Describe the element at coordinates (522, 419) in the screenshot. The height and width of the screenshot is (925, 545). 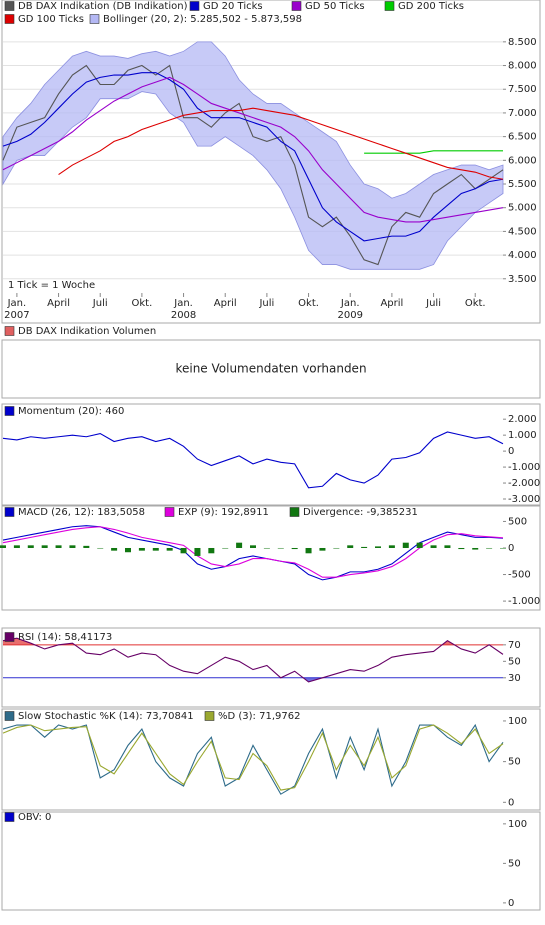
I see `y-tick-label: 2.000` at that location.